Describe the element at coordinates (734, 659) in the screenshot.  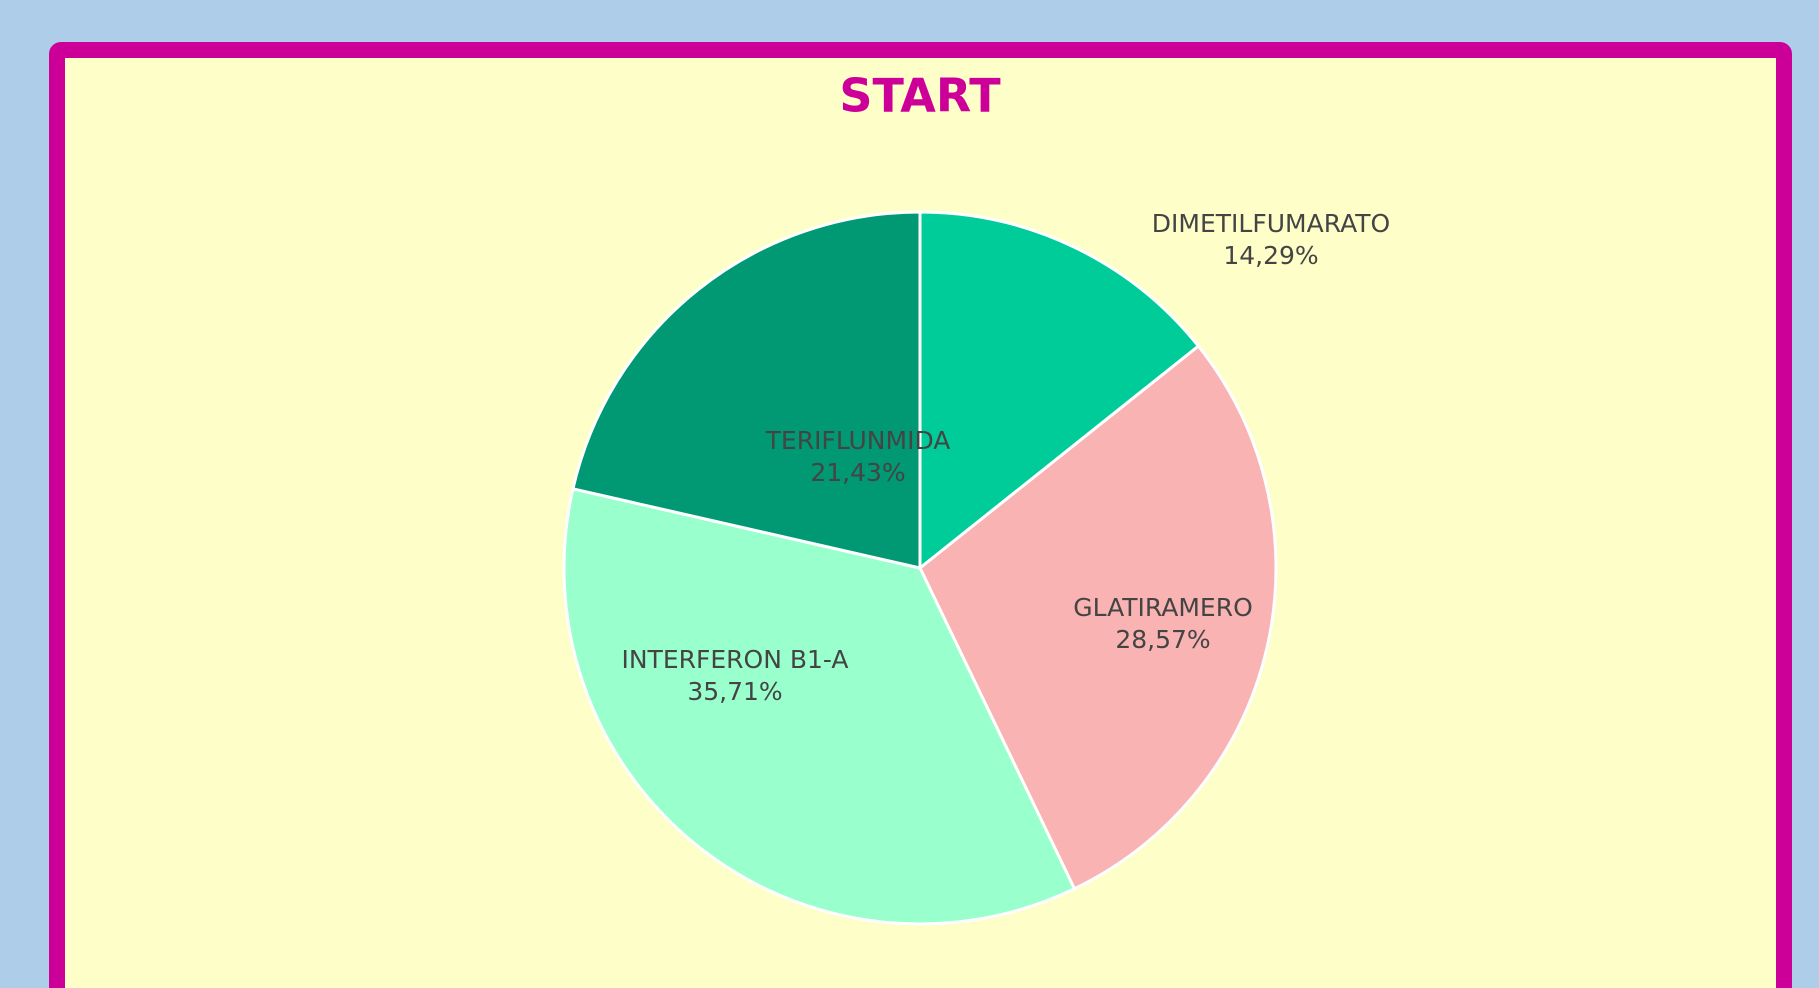
I see `slice-label: INTERFERON B1-A` at that location.